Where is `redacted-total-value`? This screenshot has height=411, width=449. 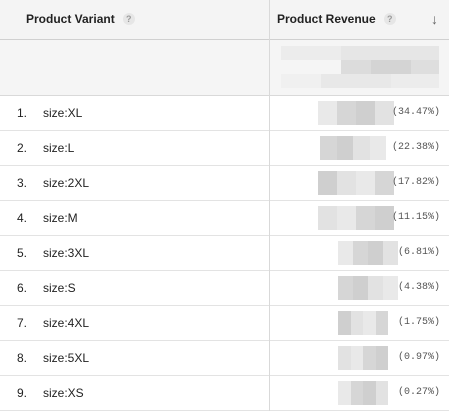
redacted-total-value is located at coordinates (360, 67).